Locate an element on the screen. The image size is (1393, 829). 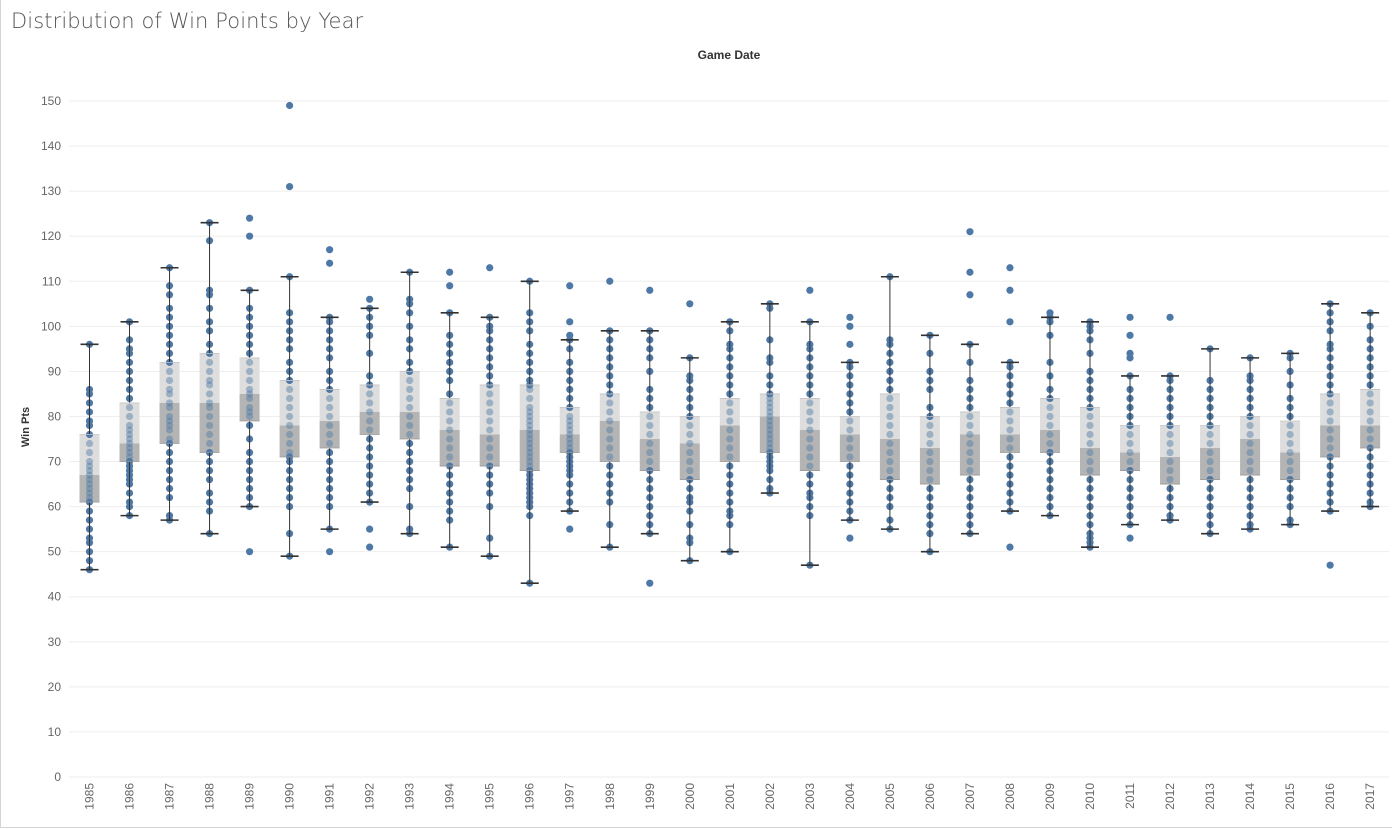
y-tick-label: 130 is located at coordinates (51, 191).